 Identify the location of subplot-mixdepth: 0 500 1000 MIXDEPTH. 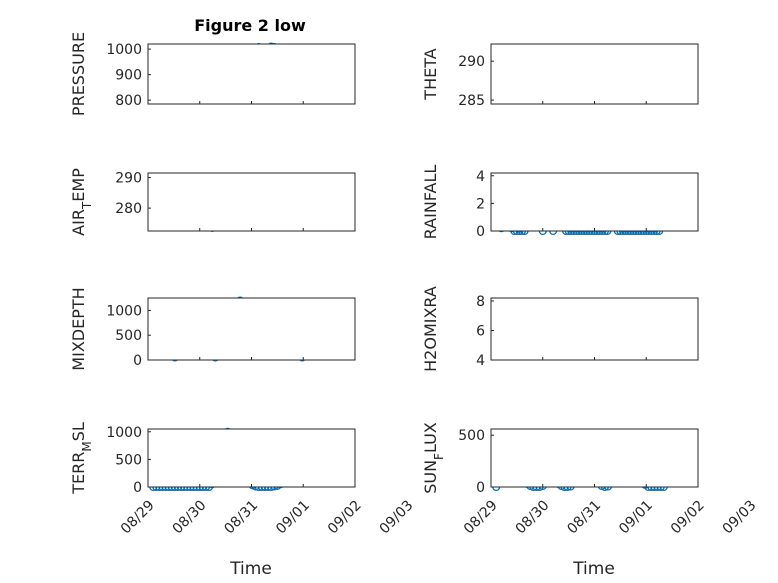
(212, 329).